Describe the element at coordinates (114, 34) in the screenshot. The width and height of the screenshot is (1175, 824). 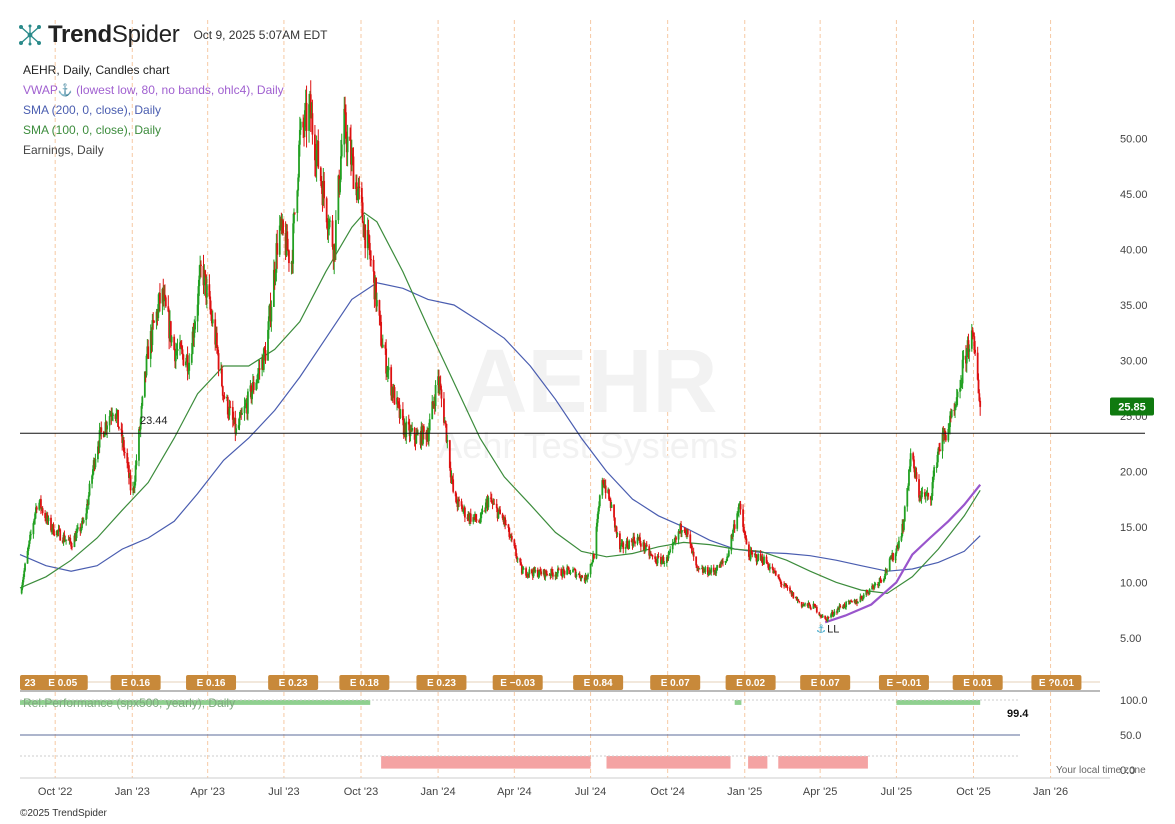
I see `brand-name: TrendSpider` at that location.